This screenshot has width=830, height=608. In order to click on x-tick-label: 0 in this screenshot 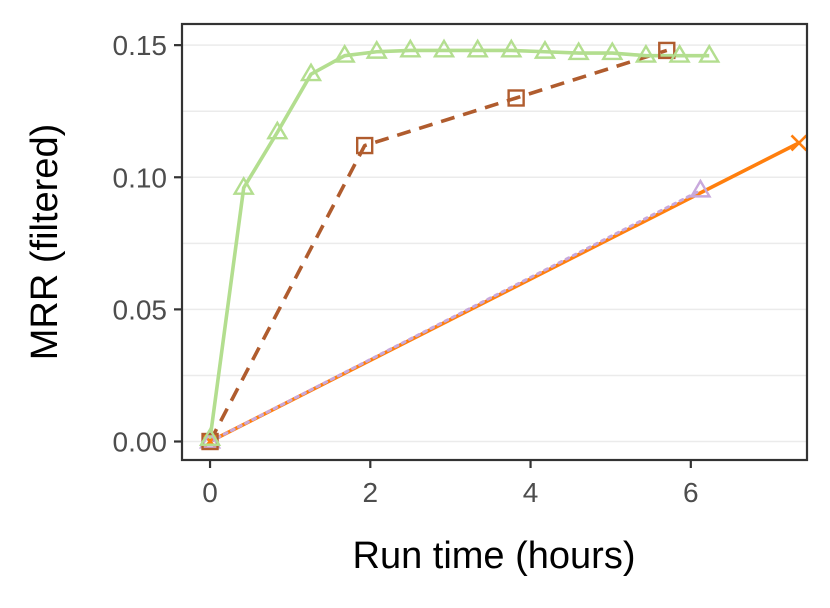, I will do `click(210, 492)`.